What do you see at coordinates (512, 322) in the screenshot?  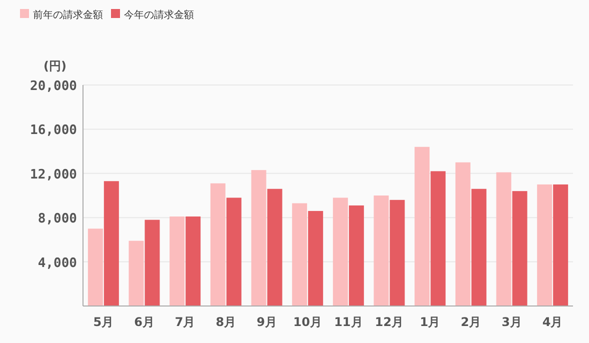 I see `x-tick-label: 3月` at bounding box center [512, 322].